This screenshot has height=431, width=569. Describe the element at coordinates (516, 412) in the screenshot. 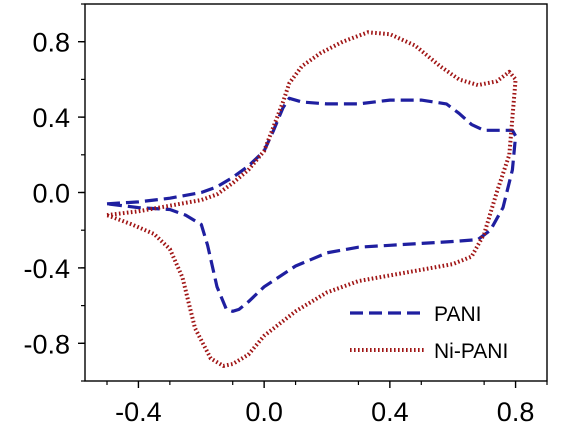

I see `x-tick-label: 0.8` at that location.